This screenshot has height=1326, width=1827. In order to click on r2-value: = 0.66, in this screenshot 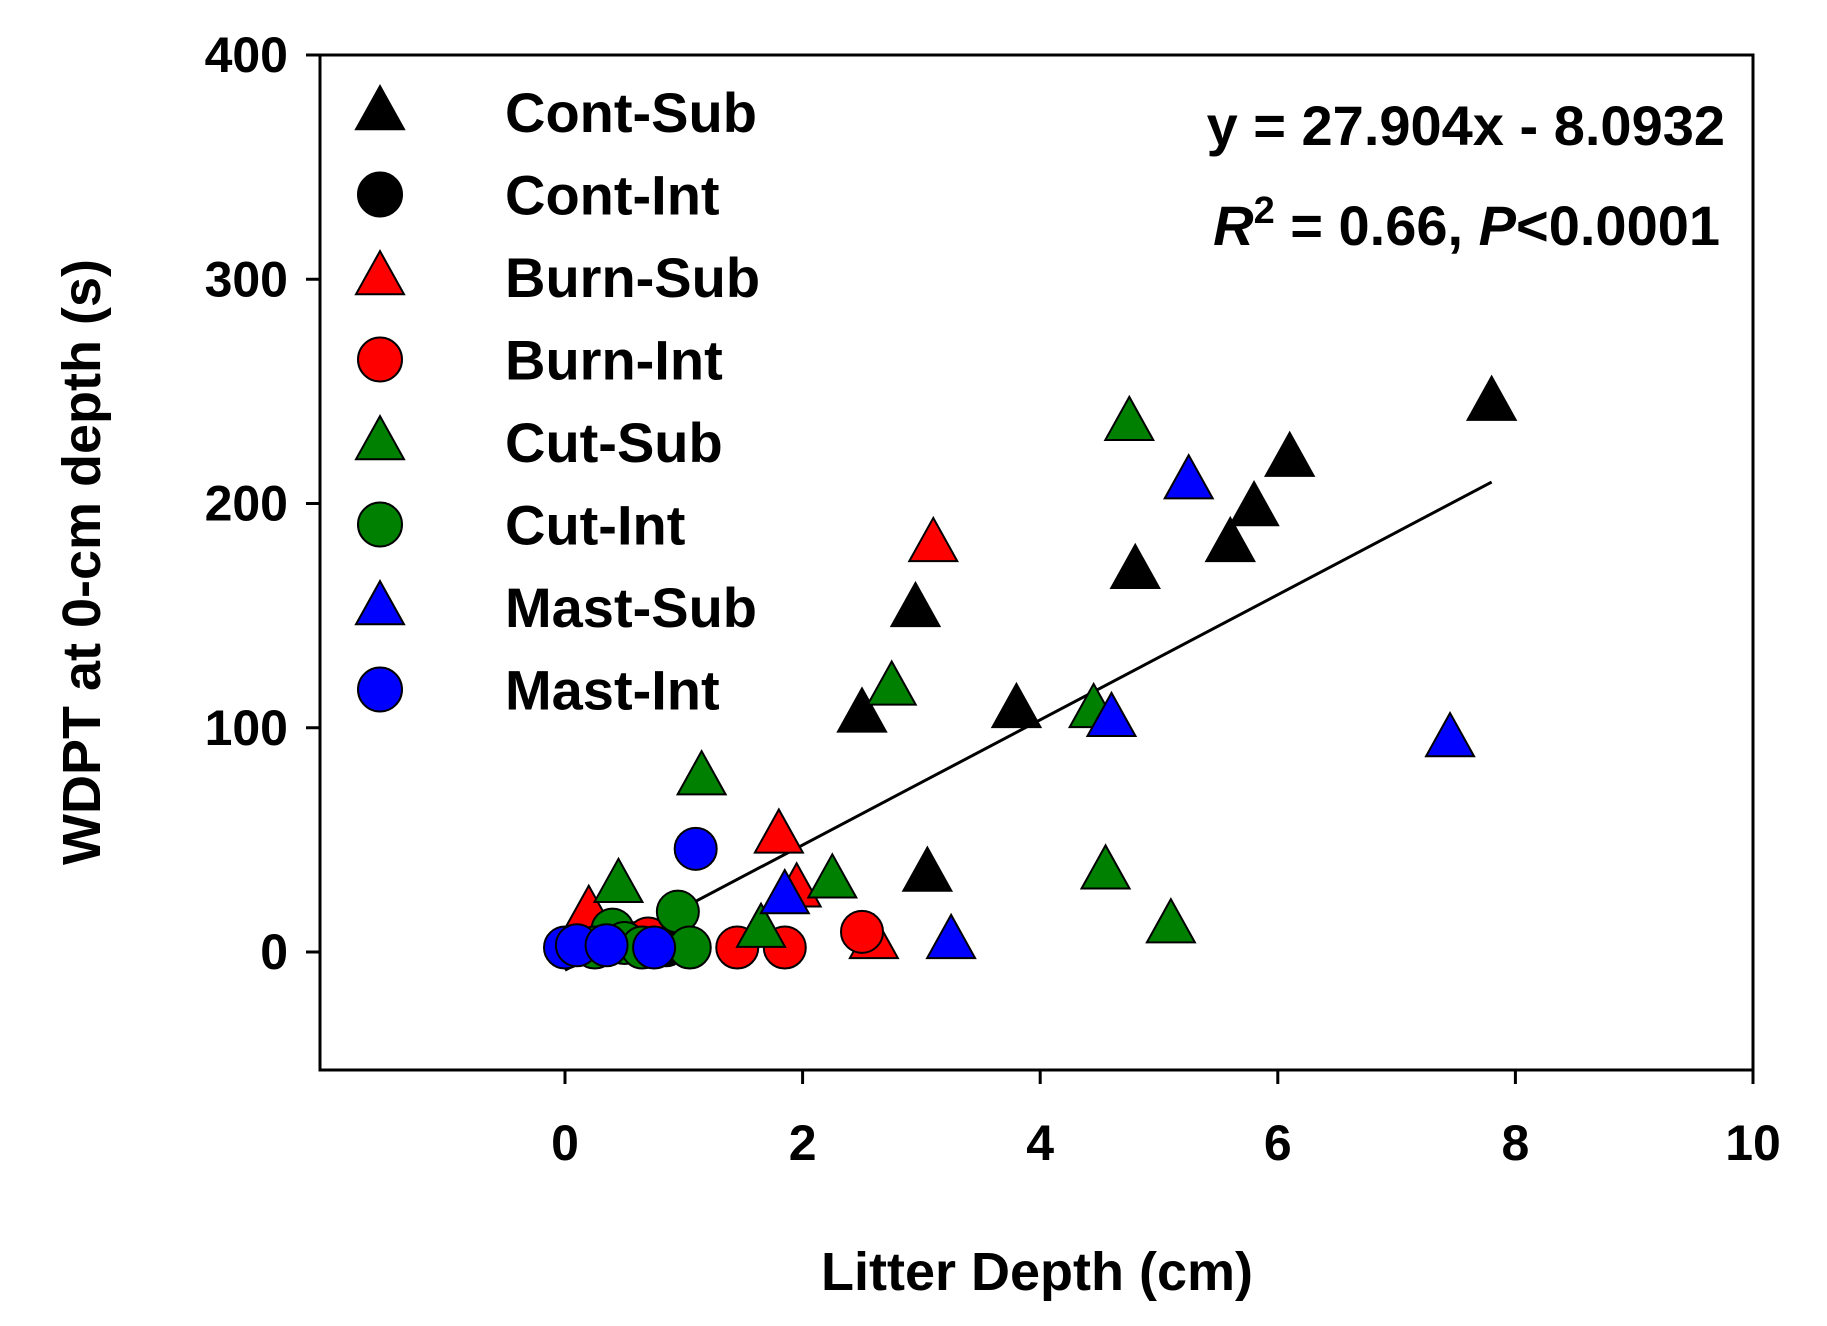, I will do `click(1377, 225)`.